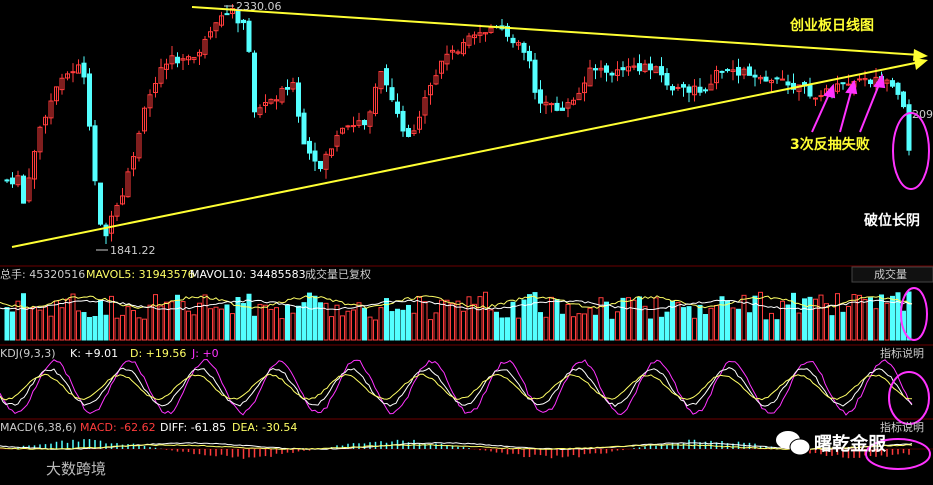  I want to click on kdj-button: 指标说明, so click(902, 353).